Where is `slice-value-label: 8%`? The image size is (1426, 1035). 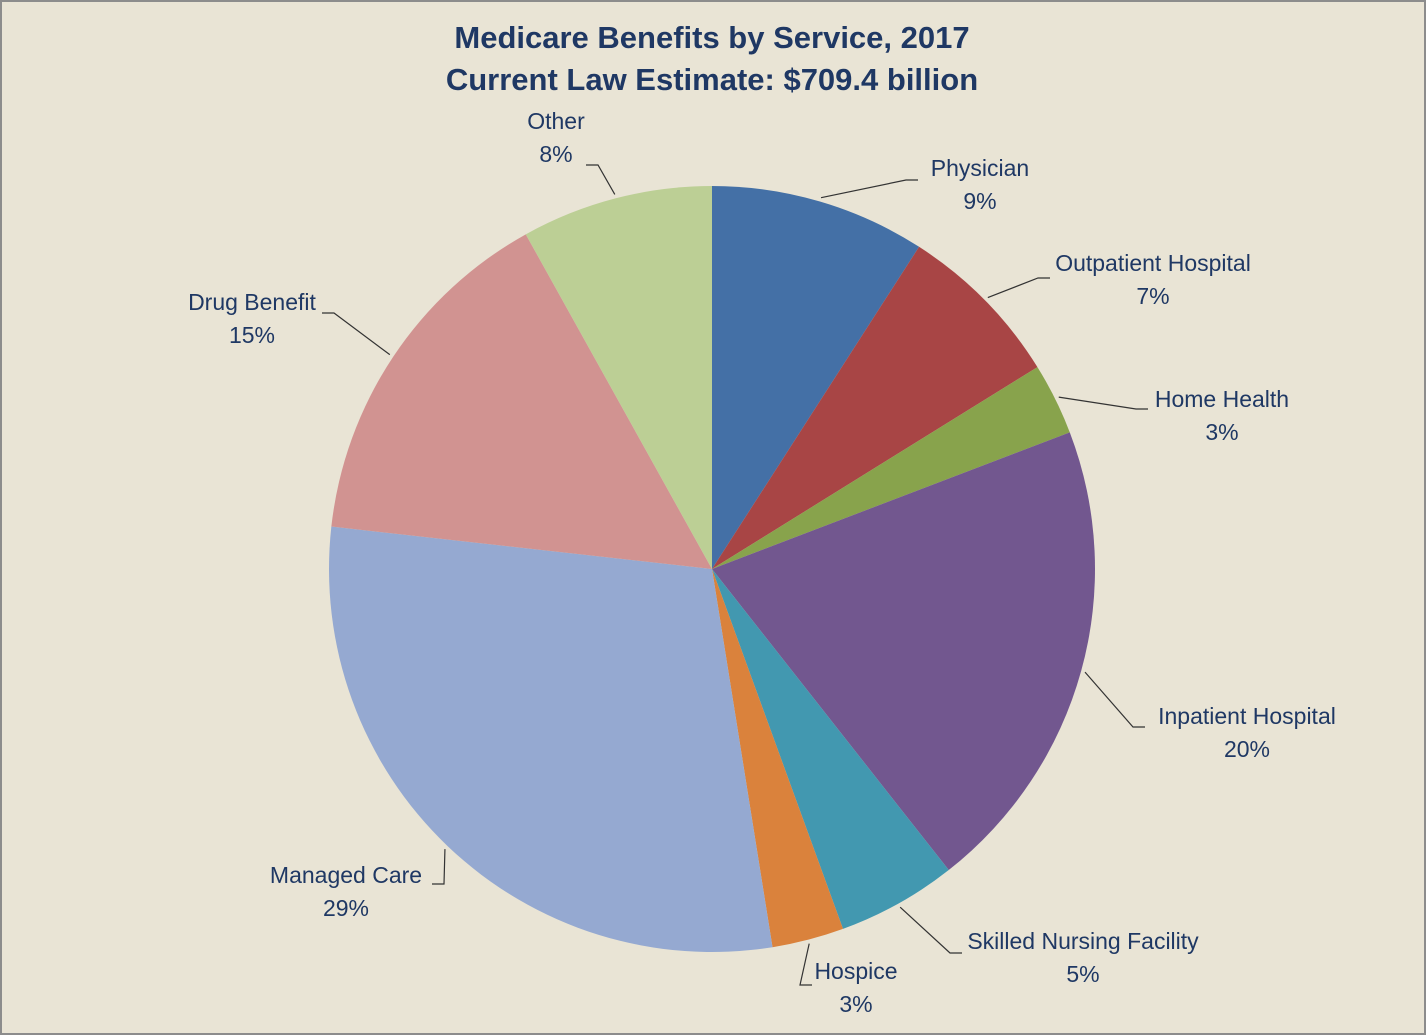 slice-value-label: 8% is located at coordinates (555, 154).